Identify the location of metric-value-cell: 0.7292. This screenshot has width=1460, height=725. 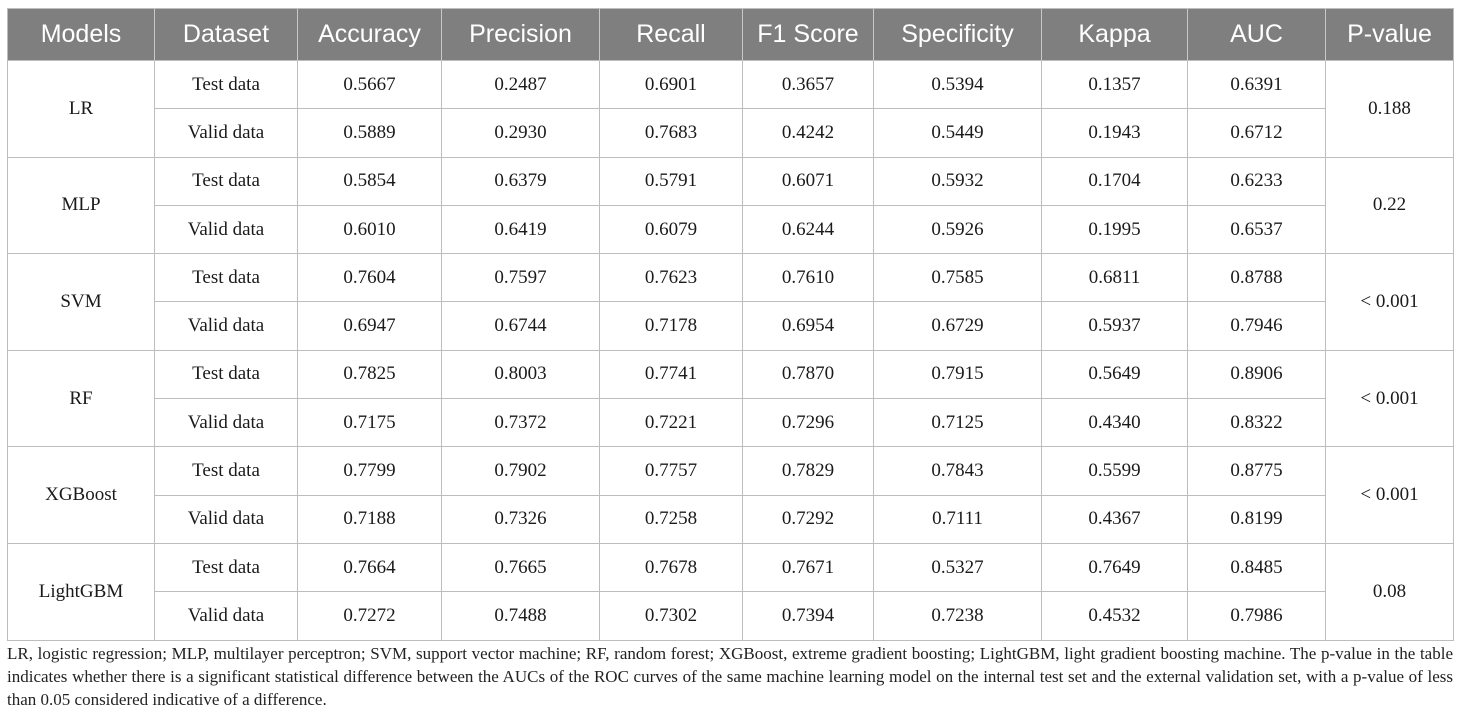
(808, 519).